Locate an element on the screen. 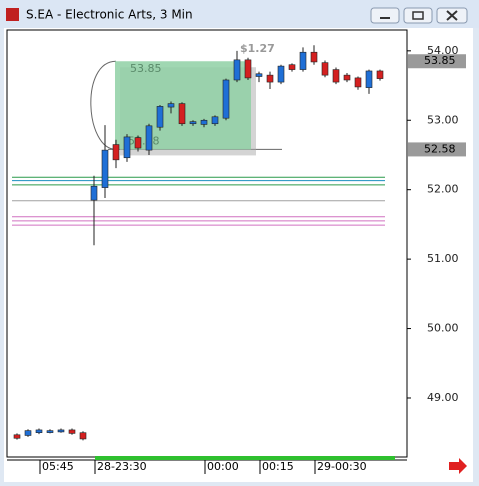 The height and width of the screenshot is (486, 479). measure-high-label: 53.85 is located at coordinates (146, 68).